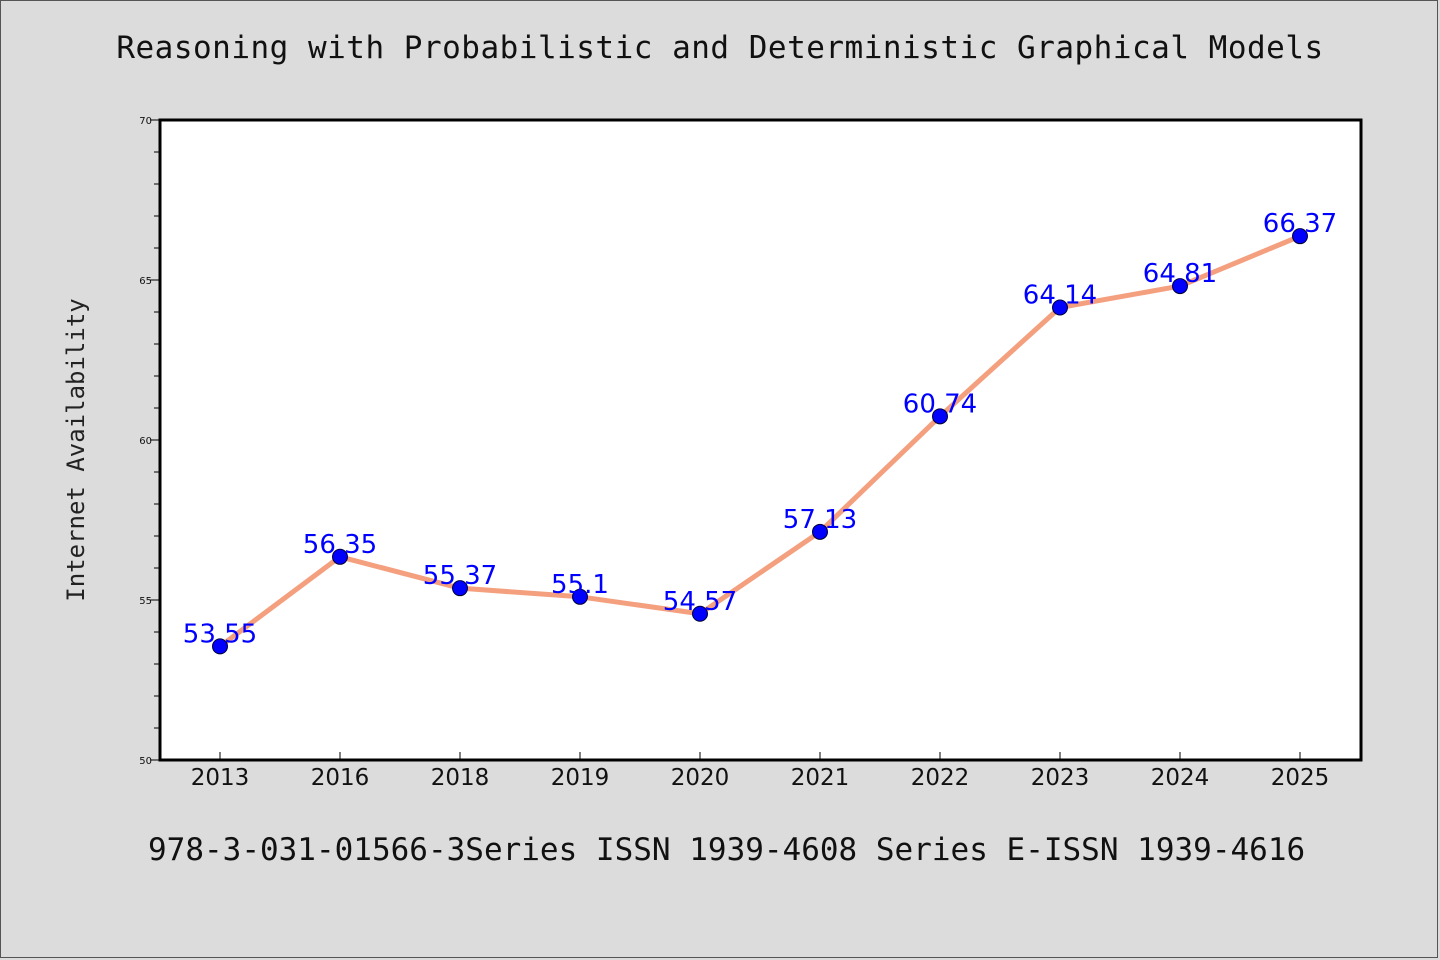 The height and width of the screenshot is (960, 1440). What do you see at coordinates (460, 778) in the screenshot?
I see `x-tick-label: 2018` at bounding box center [460, 778].